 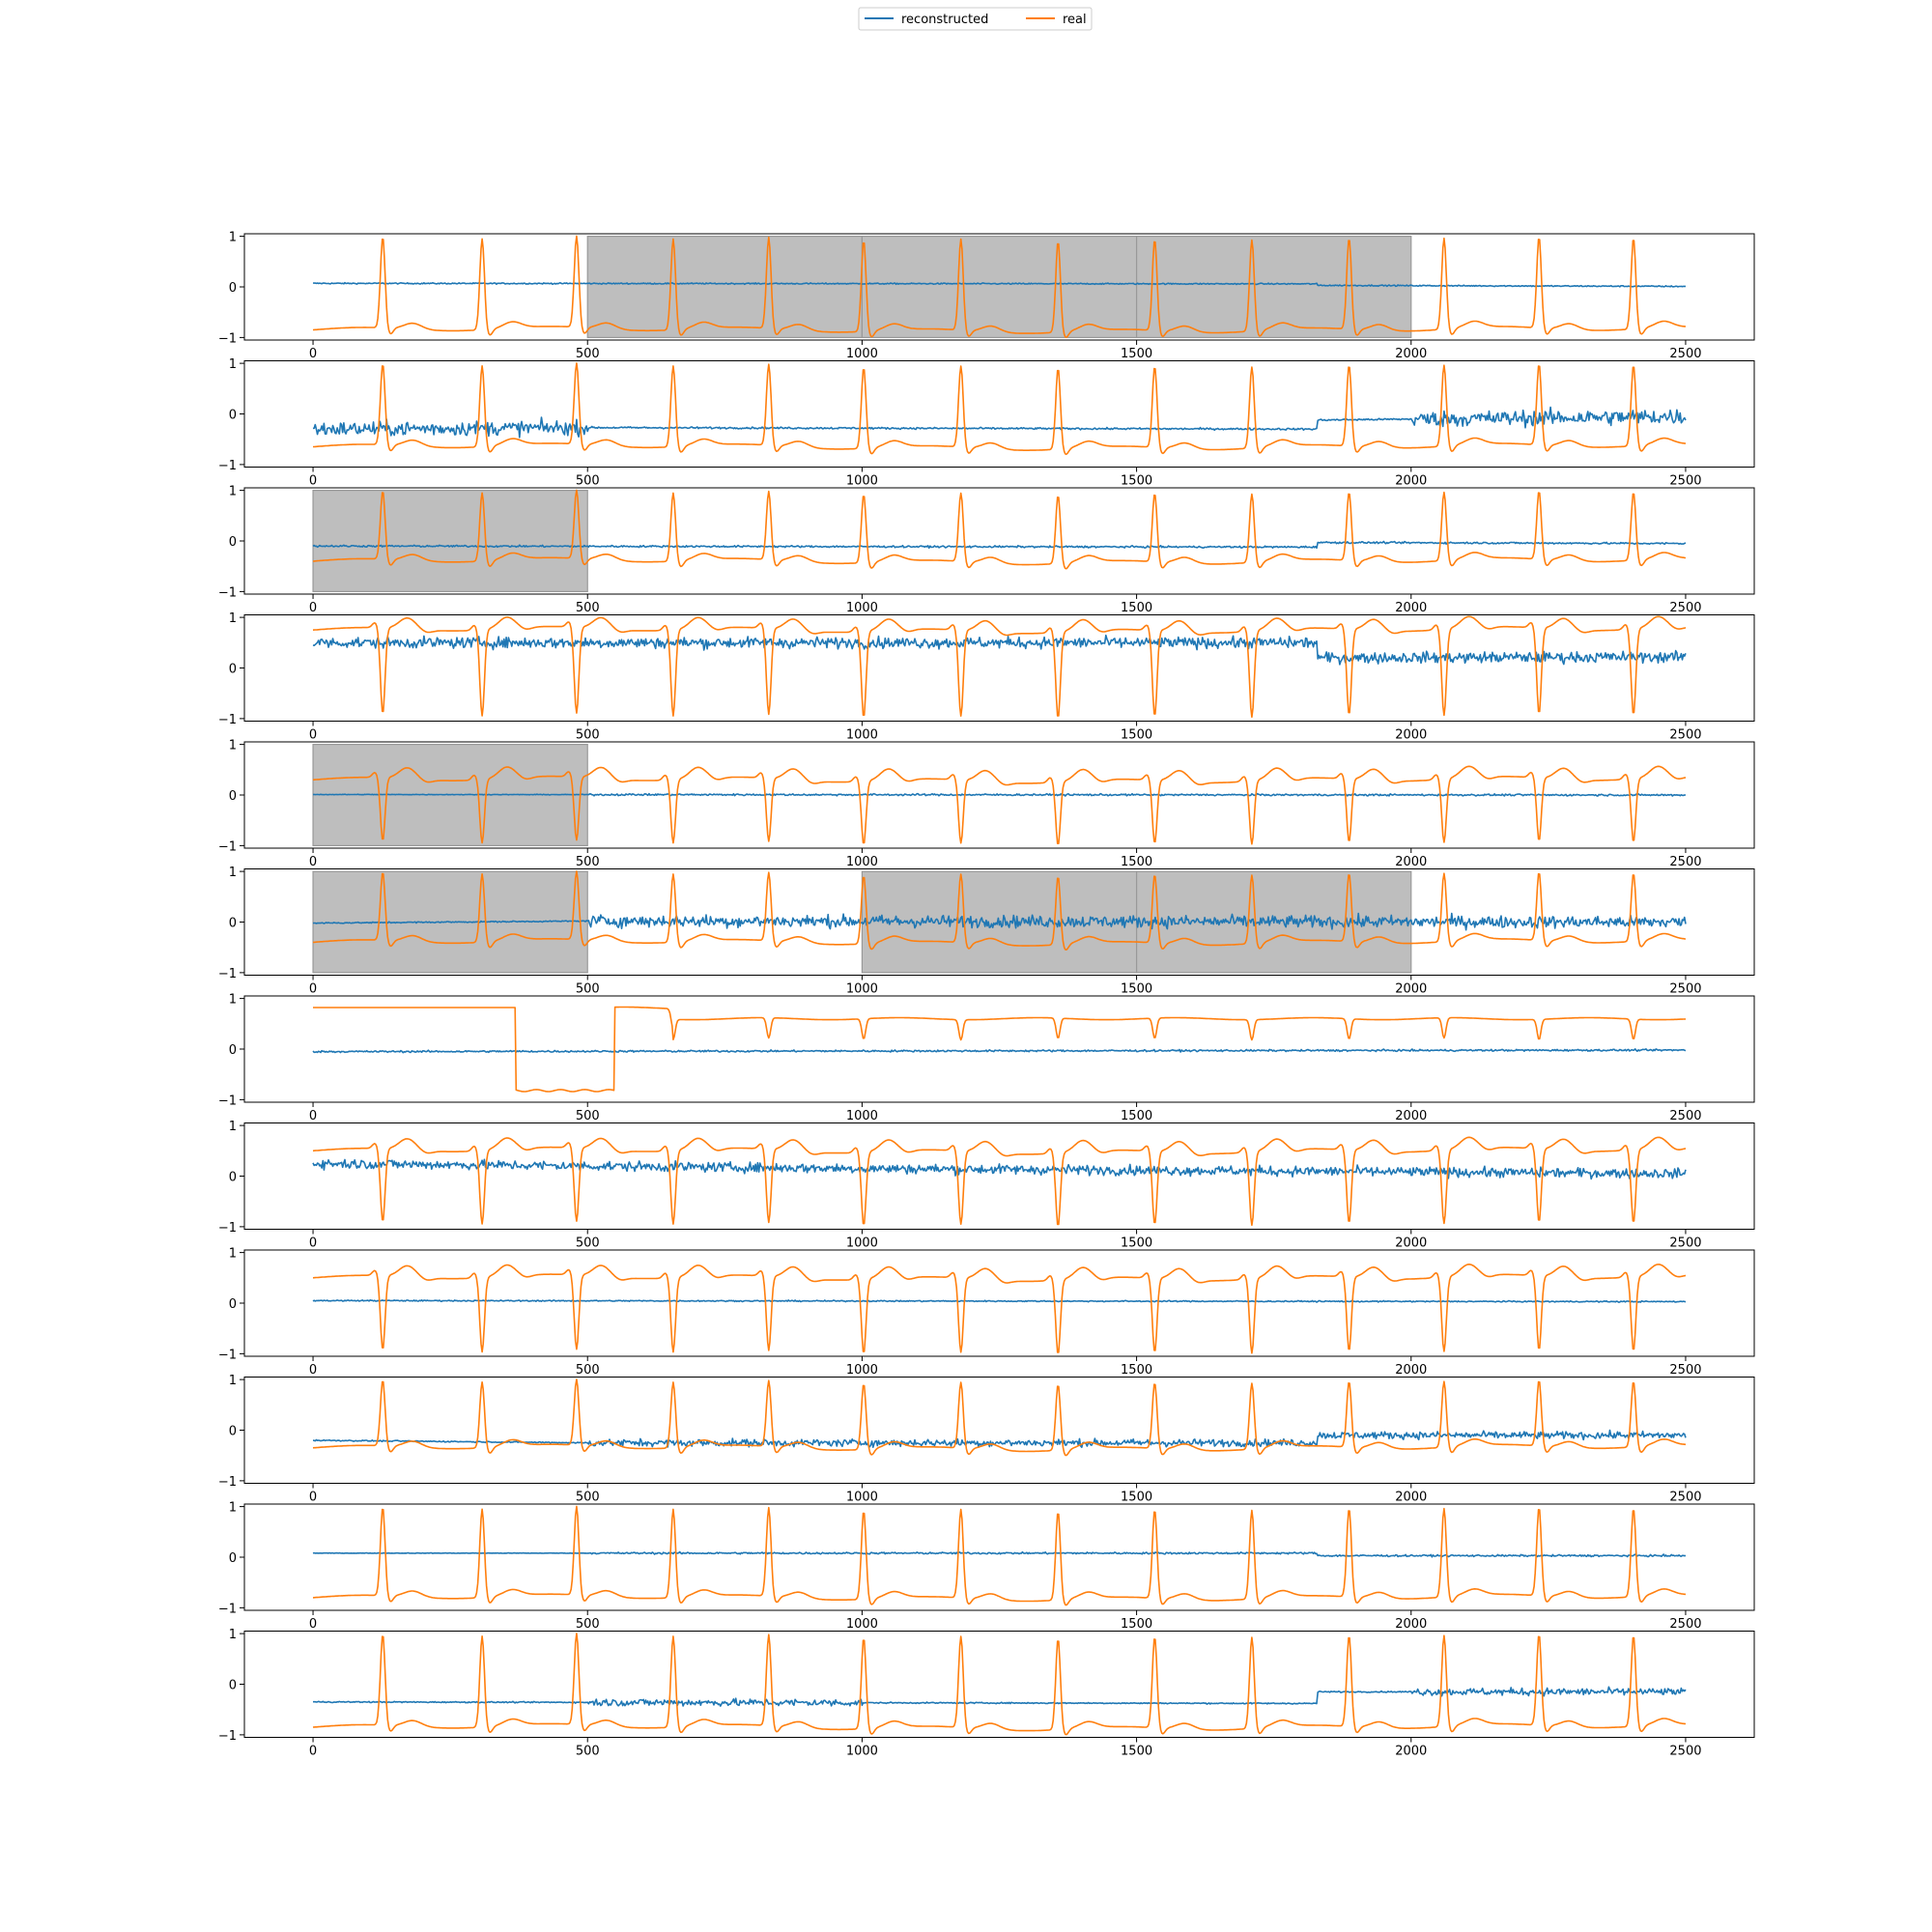 I want to click on panel-11: −1 0 1 0 500 1000 1500 2000 2500, so click(x=986, y=1566).